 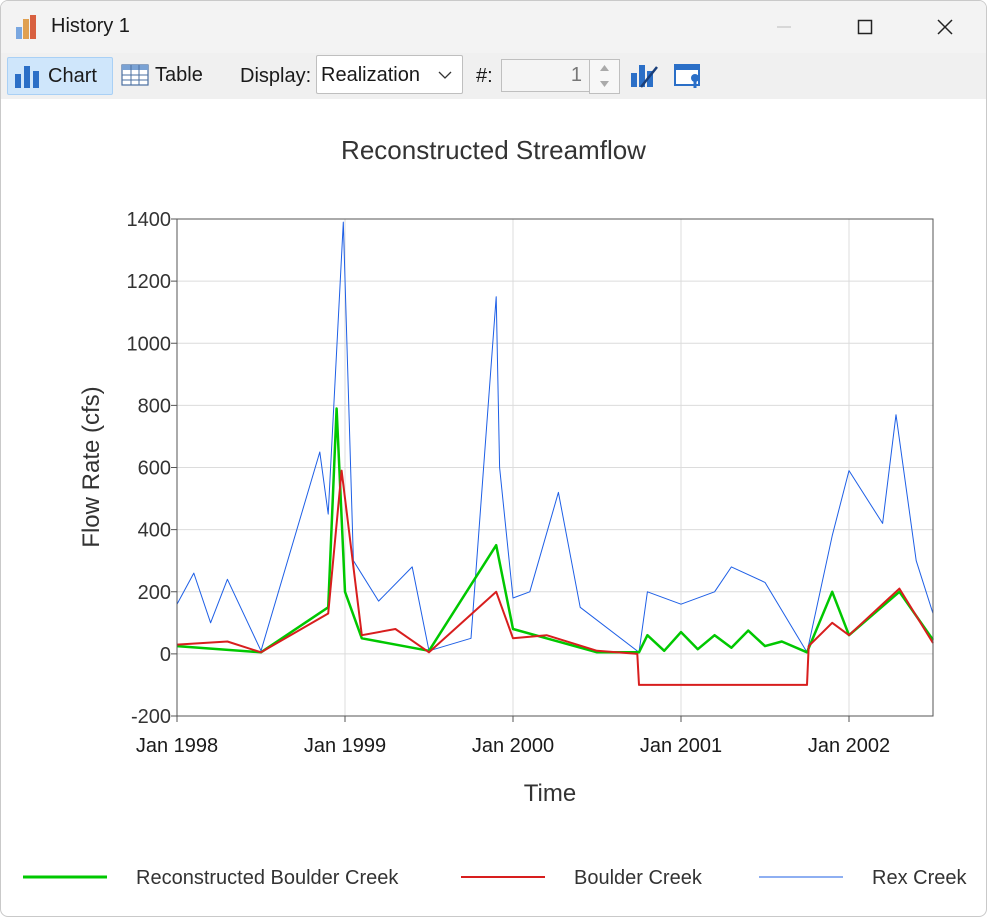 What do you see at coordinates (638, 878) in the screenshot?
I see `legend-label-boulder: Boulder Creek` at bounding box center [638, 878].